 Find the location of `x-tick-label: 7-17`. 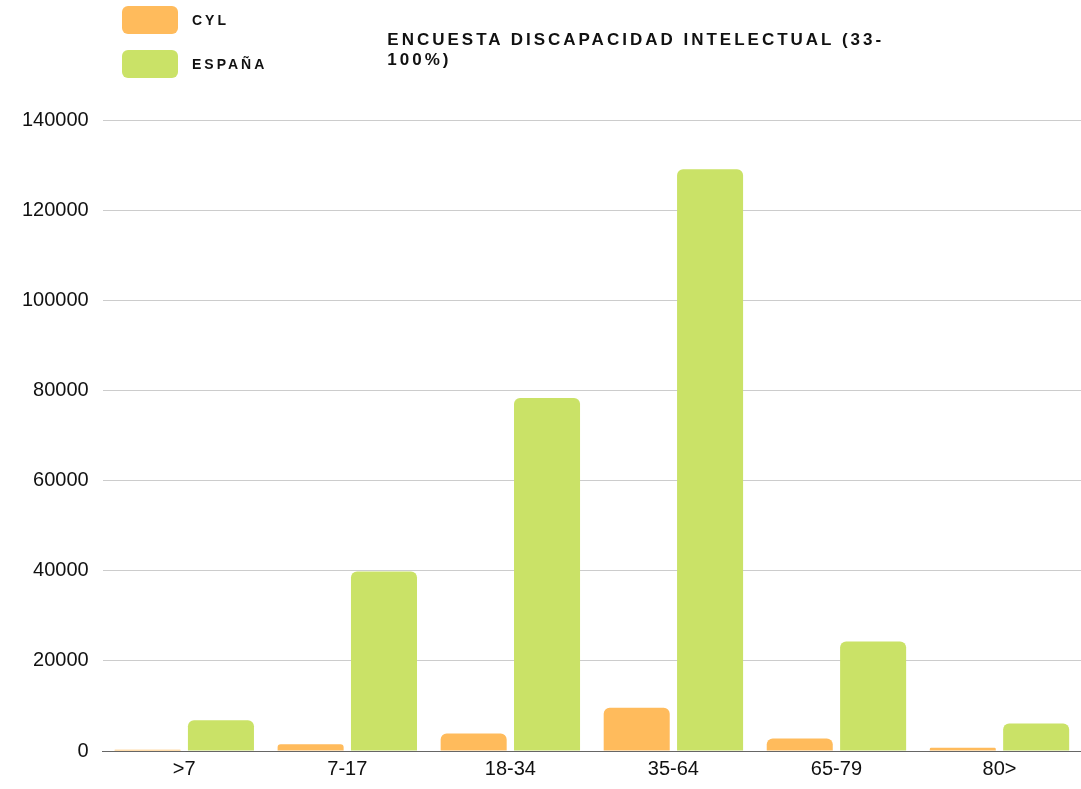

x-tick-label: 7-17 is located at coordinates (347, 767).